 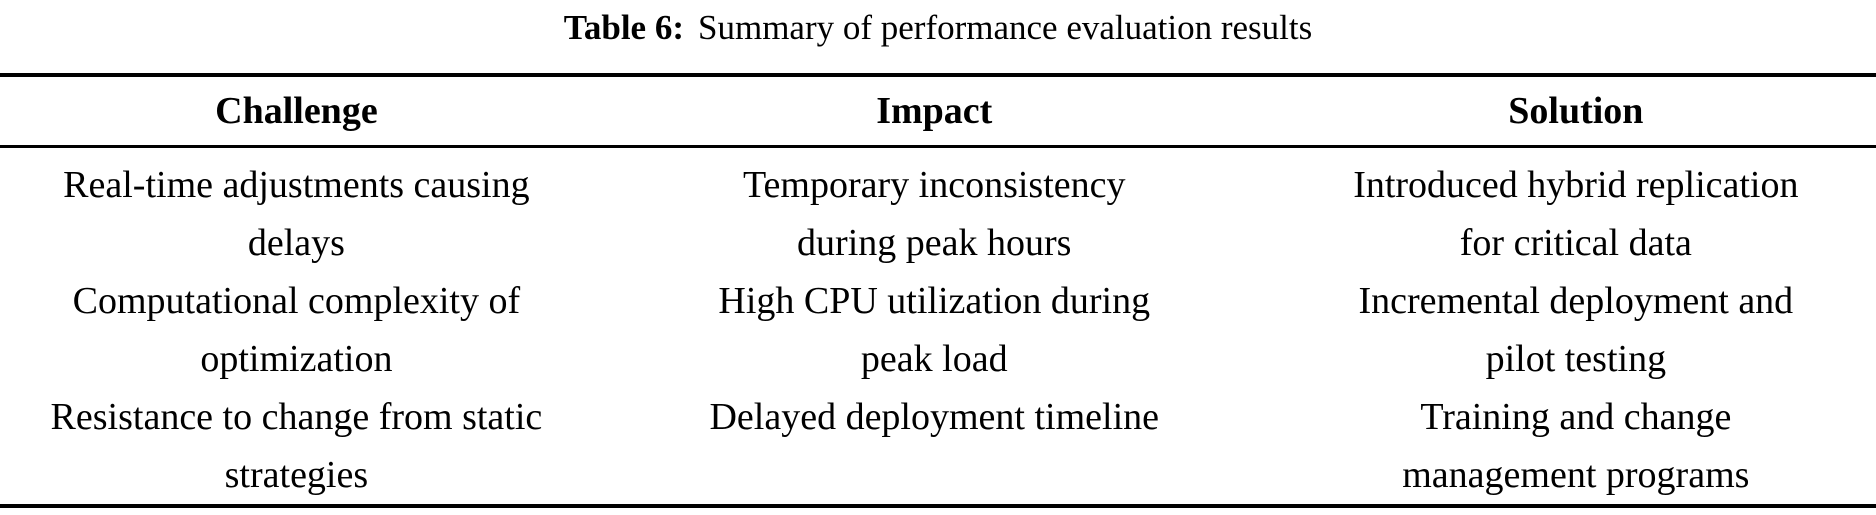 What do you see at coordinates (296, 210) in the screenshot?
I see `cell-challenge: Real-time adjustments causing delays` at bounding box center [296, 210].